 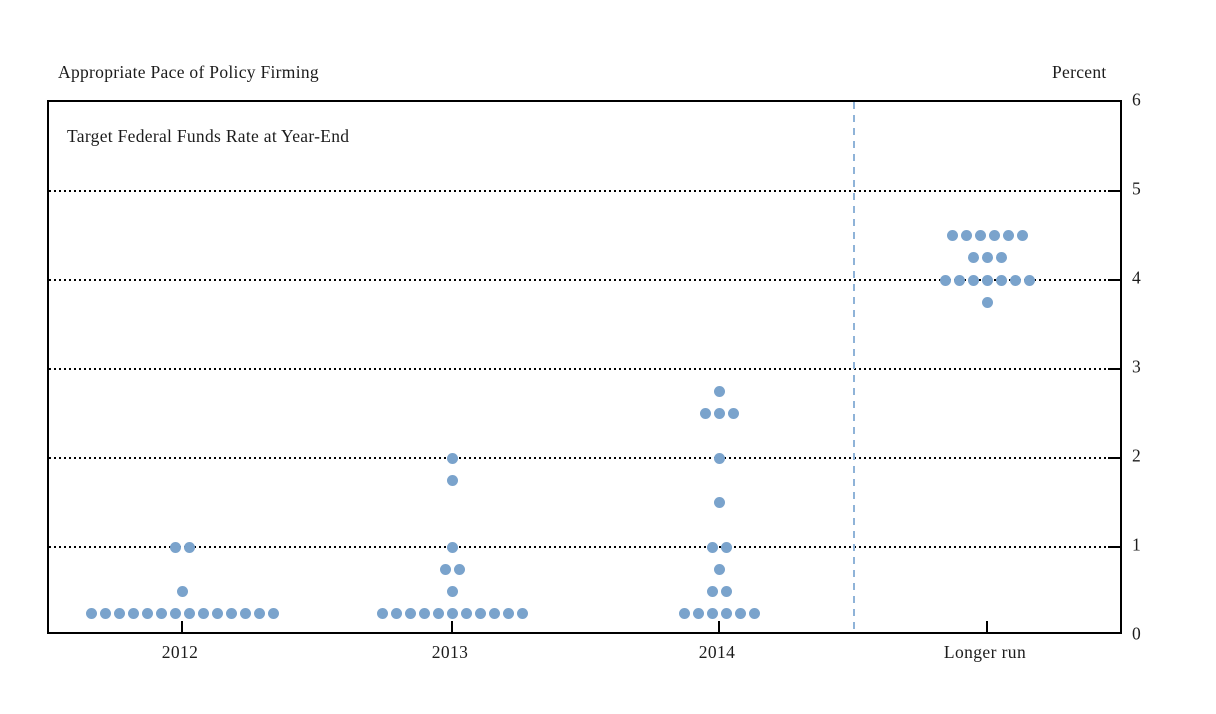 What do you see at coordinates (180, 652) in the screenshot?
I see `x-label-2012: 2012` at bounding box center [180, 652].